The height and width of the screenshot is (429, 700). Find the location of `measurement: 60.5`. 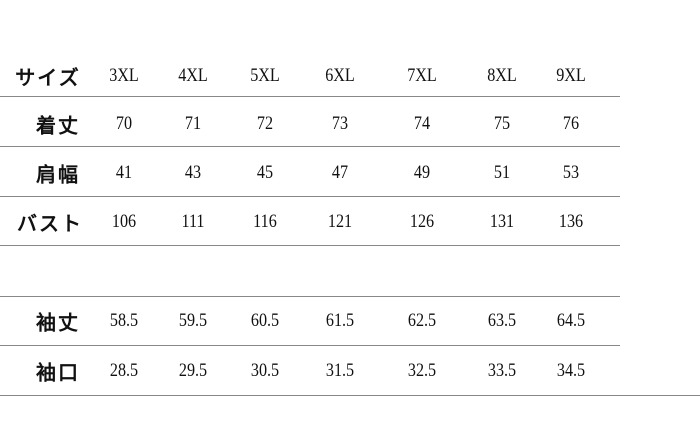

measurement: 60.5 is located at coordinates (265, 320).